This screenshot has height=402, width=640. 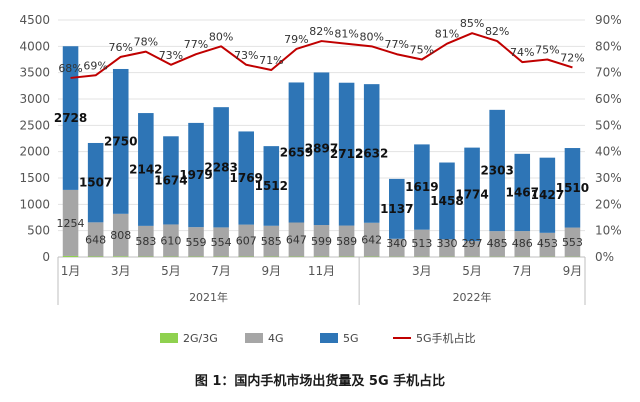 I want to click on y-tick-label-left: 2000, so click(x=34, y=152).